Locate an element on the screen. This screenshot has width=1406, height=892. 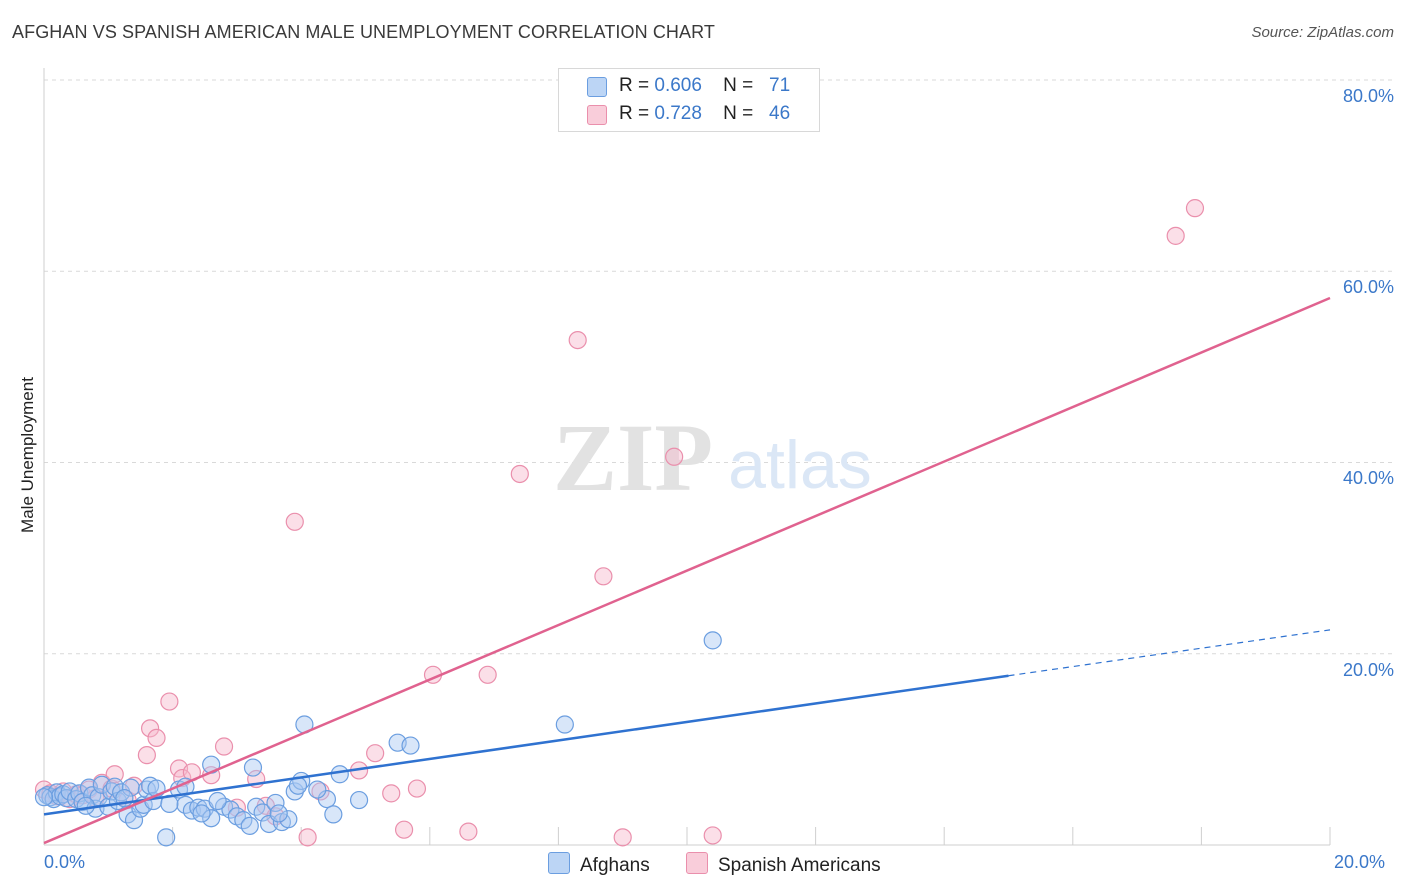
x-tick-label-20: 20.0% is located at coordinates (1360, 862).